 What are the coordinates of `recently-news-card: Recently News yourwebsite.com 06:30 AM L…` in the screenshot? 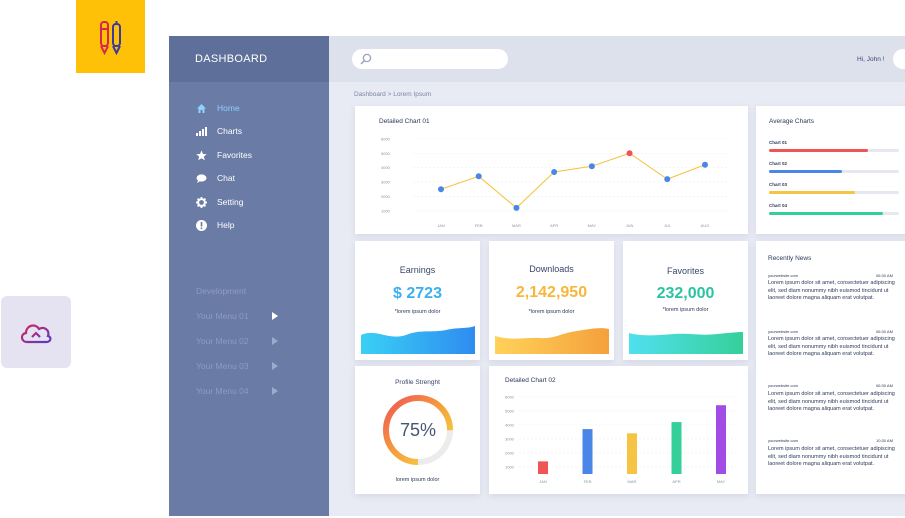 It's located at (830, 367).